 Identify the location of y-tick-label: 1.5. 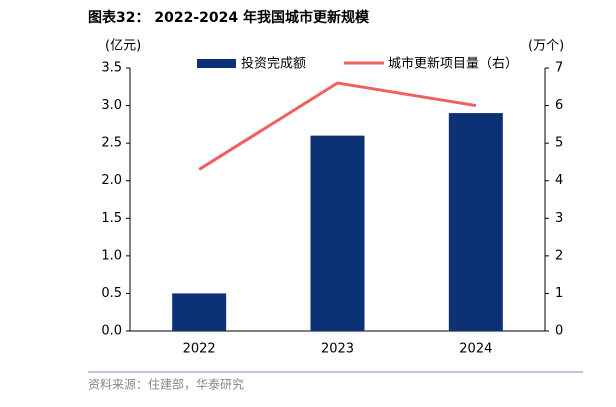
(111, 218).